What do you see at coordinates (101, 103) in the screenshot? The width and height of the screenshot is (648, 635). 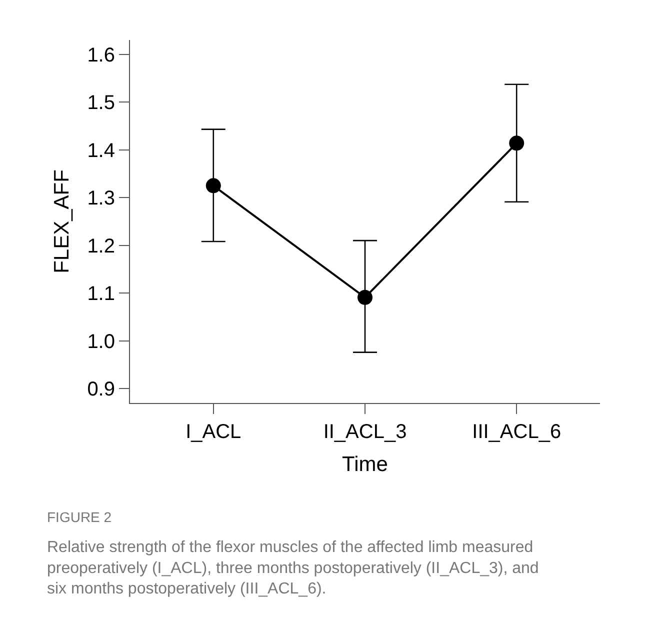 I see `y-tick-label: 1.5` at bounding box center [101, 103].